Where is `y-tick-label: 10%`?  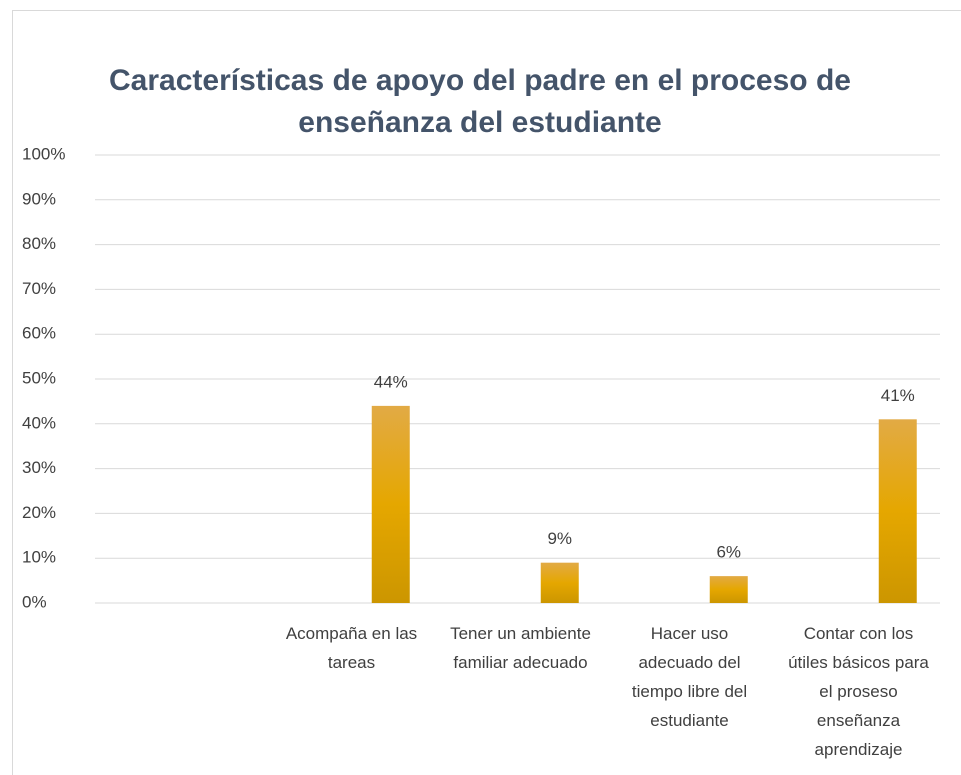
y-tick-label: 10% is located at coordinates (39, 557).